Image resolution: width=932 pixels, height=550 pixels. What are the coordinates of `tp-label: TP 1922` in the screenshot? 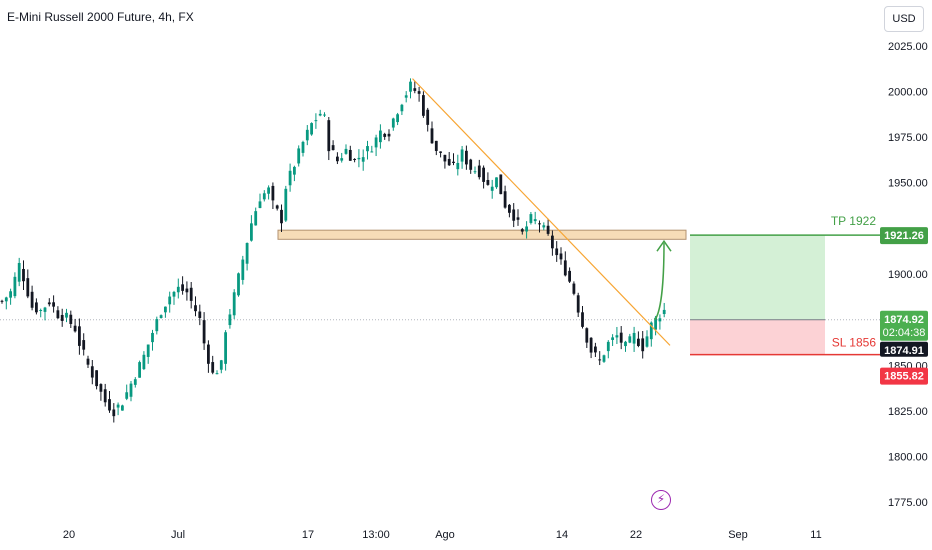 It's located at (853, 221).